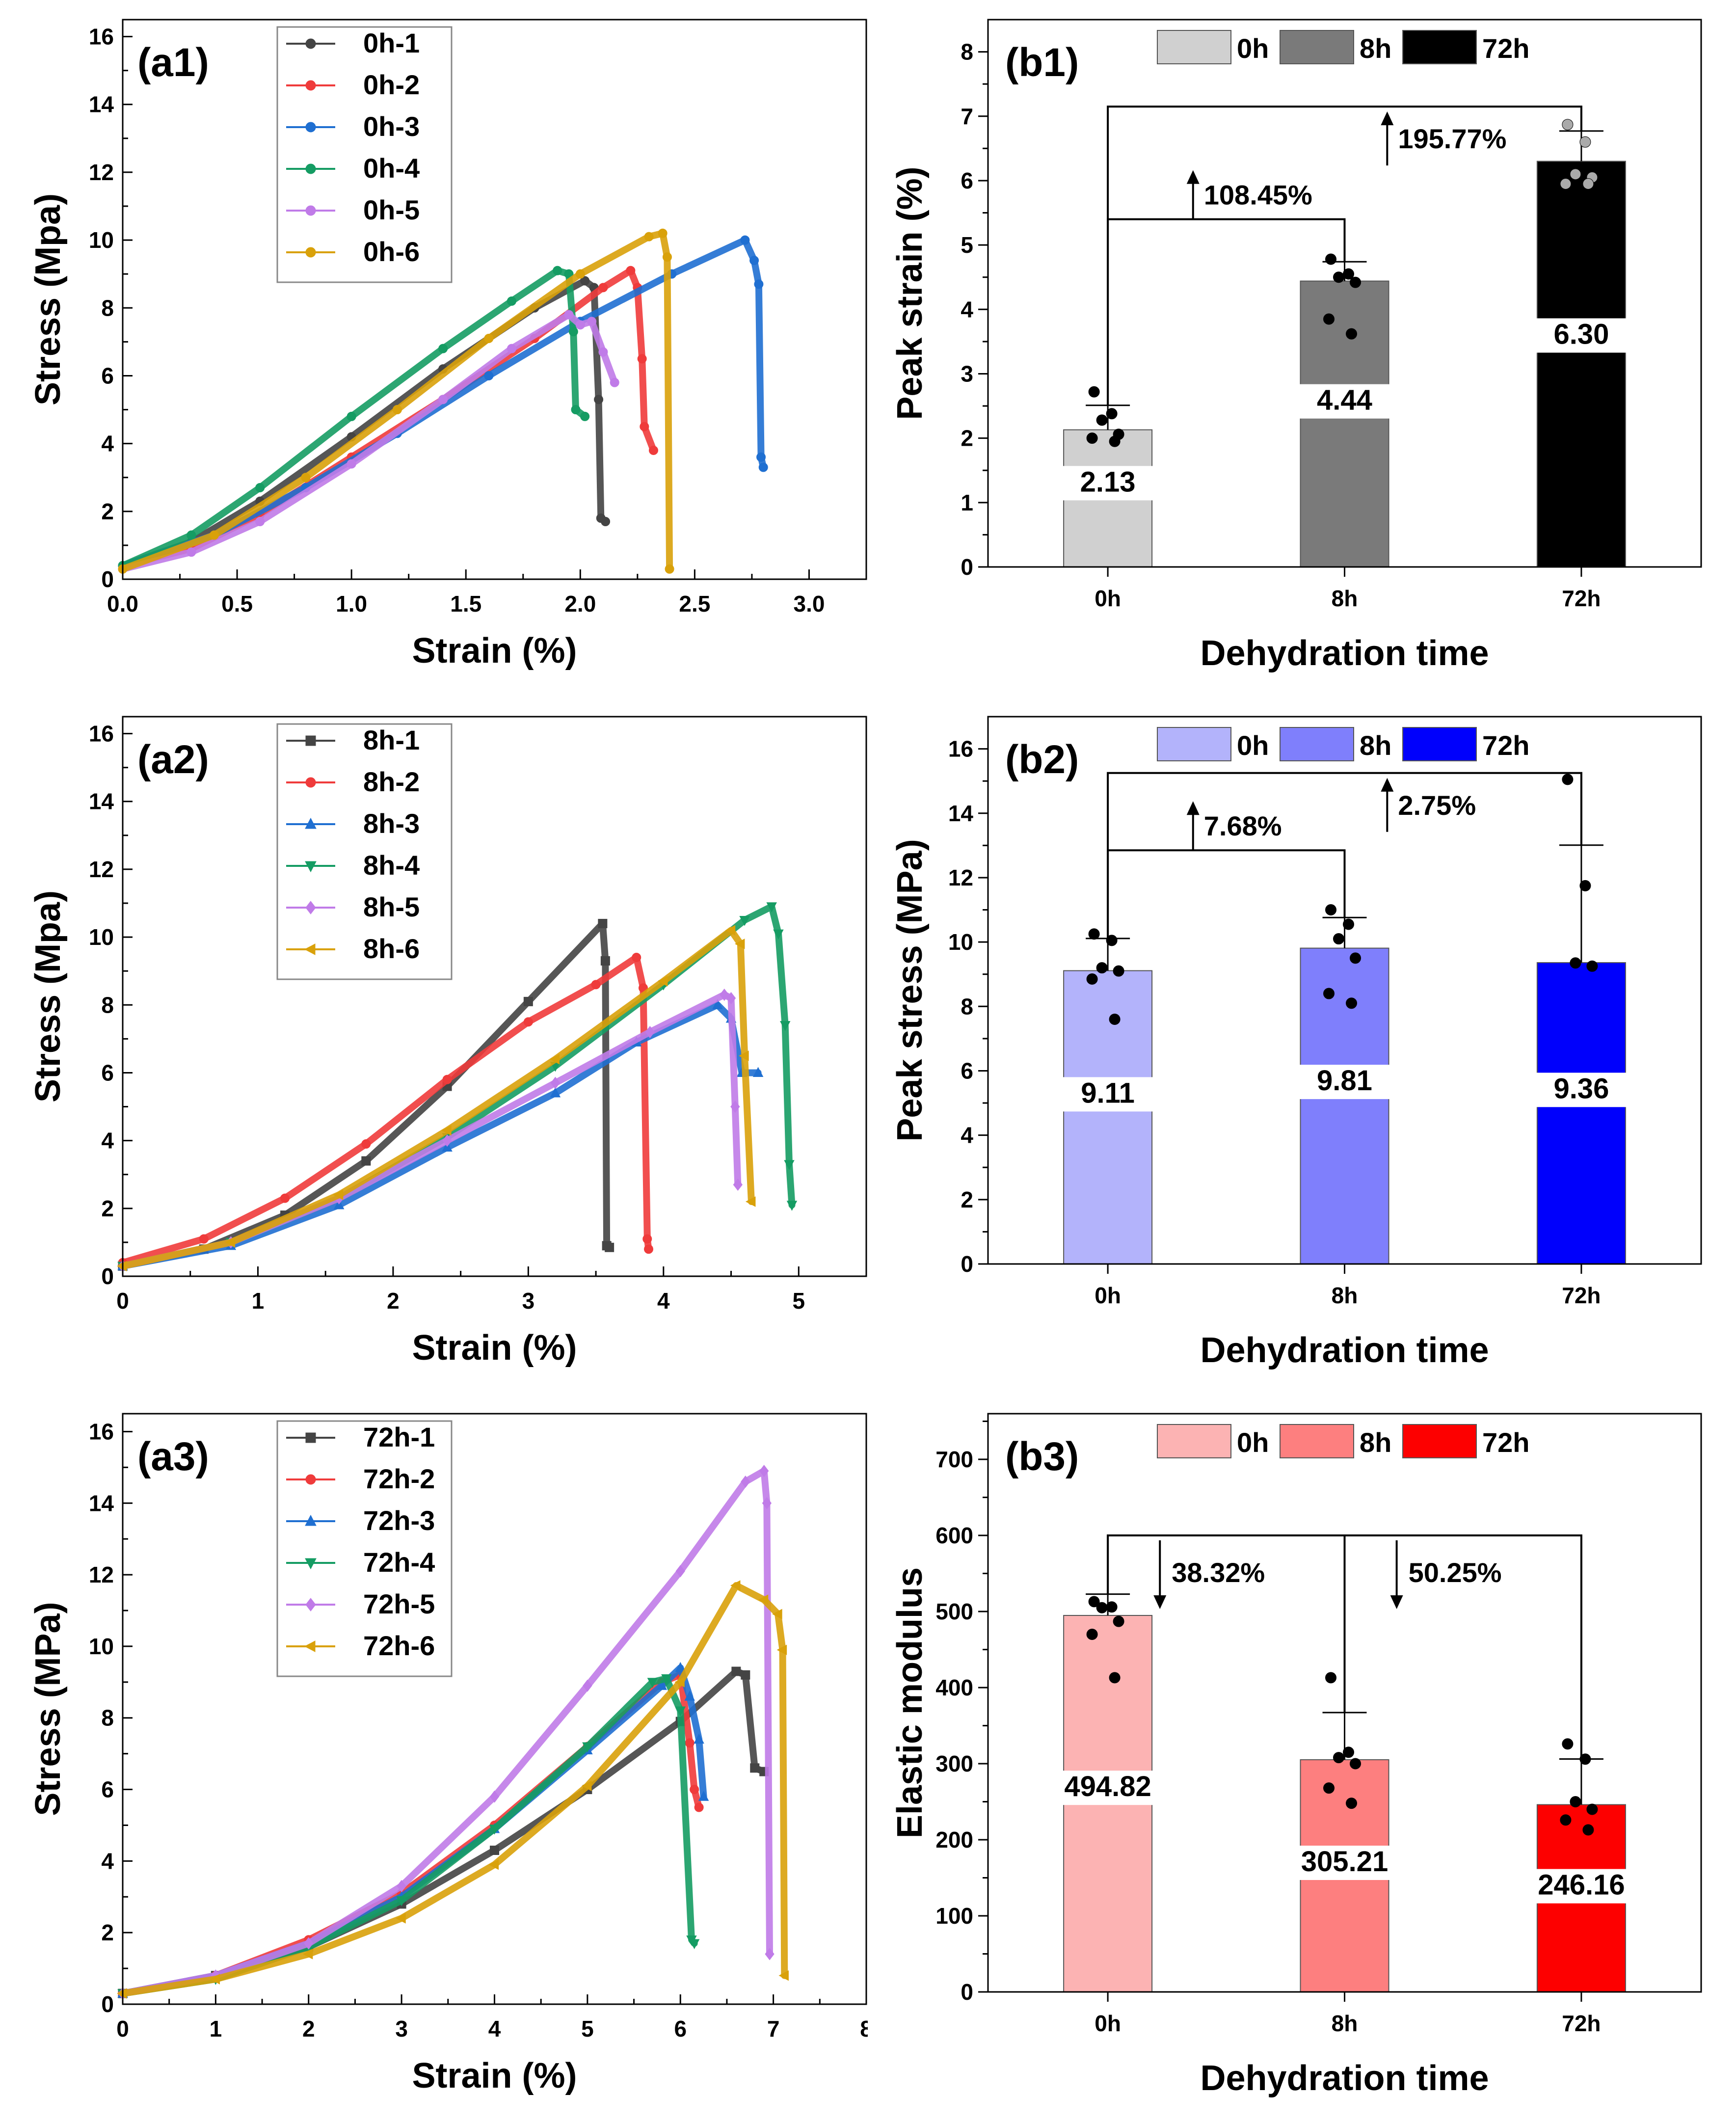  What do you see at coordinates (101, 1503) in the screenshot?
I see `y-tick-label: 14` at bounding box center [101, 1503].